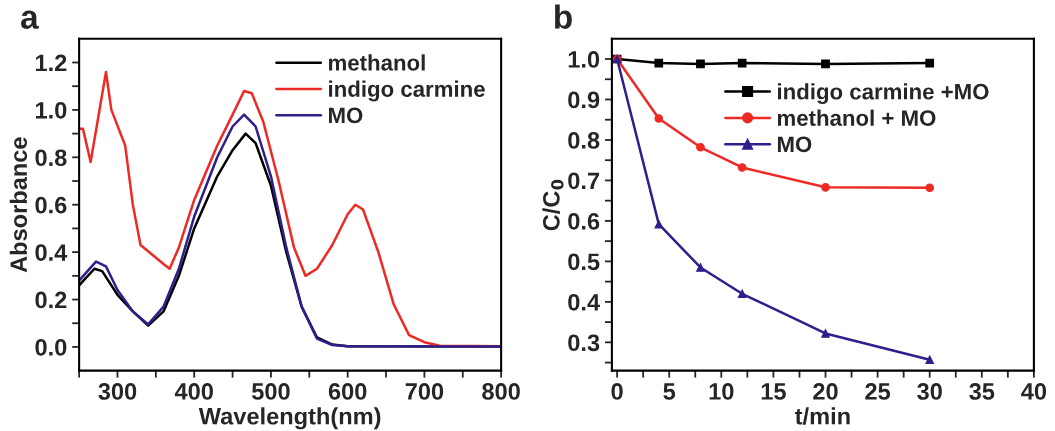  What do you see at coordinates (501, 391) in the screenshot?
I see `x-tick-label: 800` at bounding box center [501, 391].